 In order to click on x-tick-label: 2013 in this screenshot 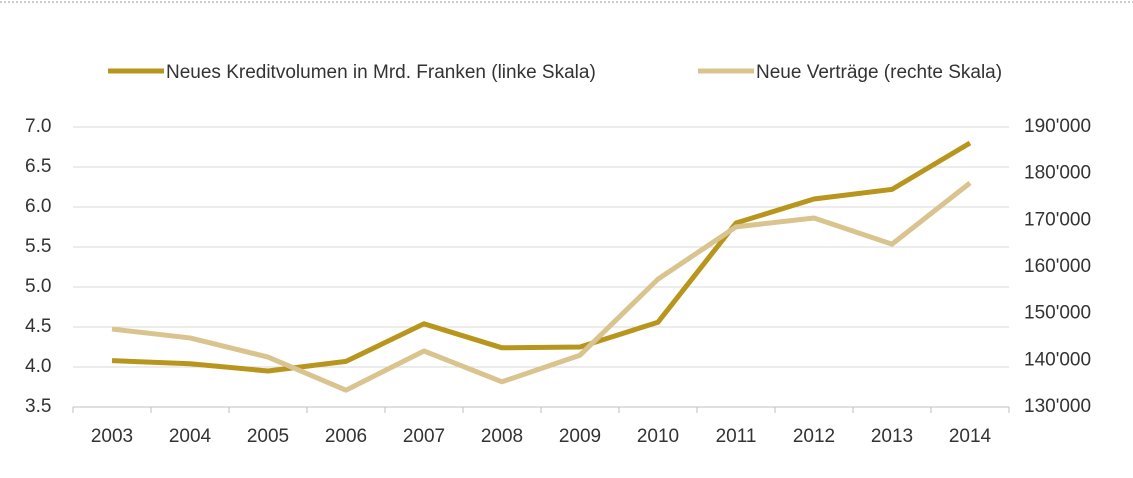, I will do `click(892, 436)`.